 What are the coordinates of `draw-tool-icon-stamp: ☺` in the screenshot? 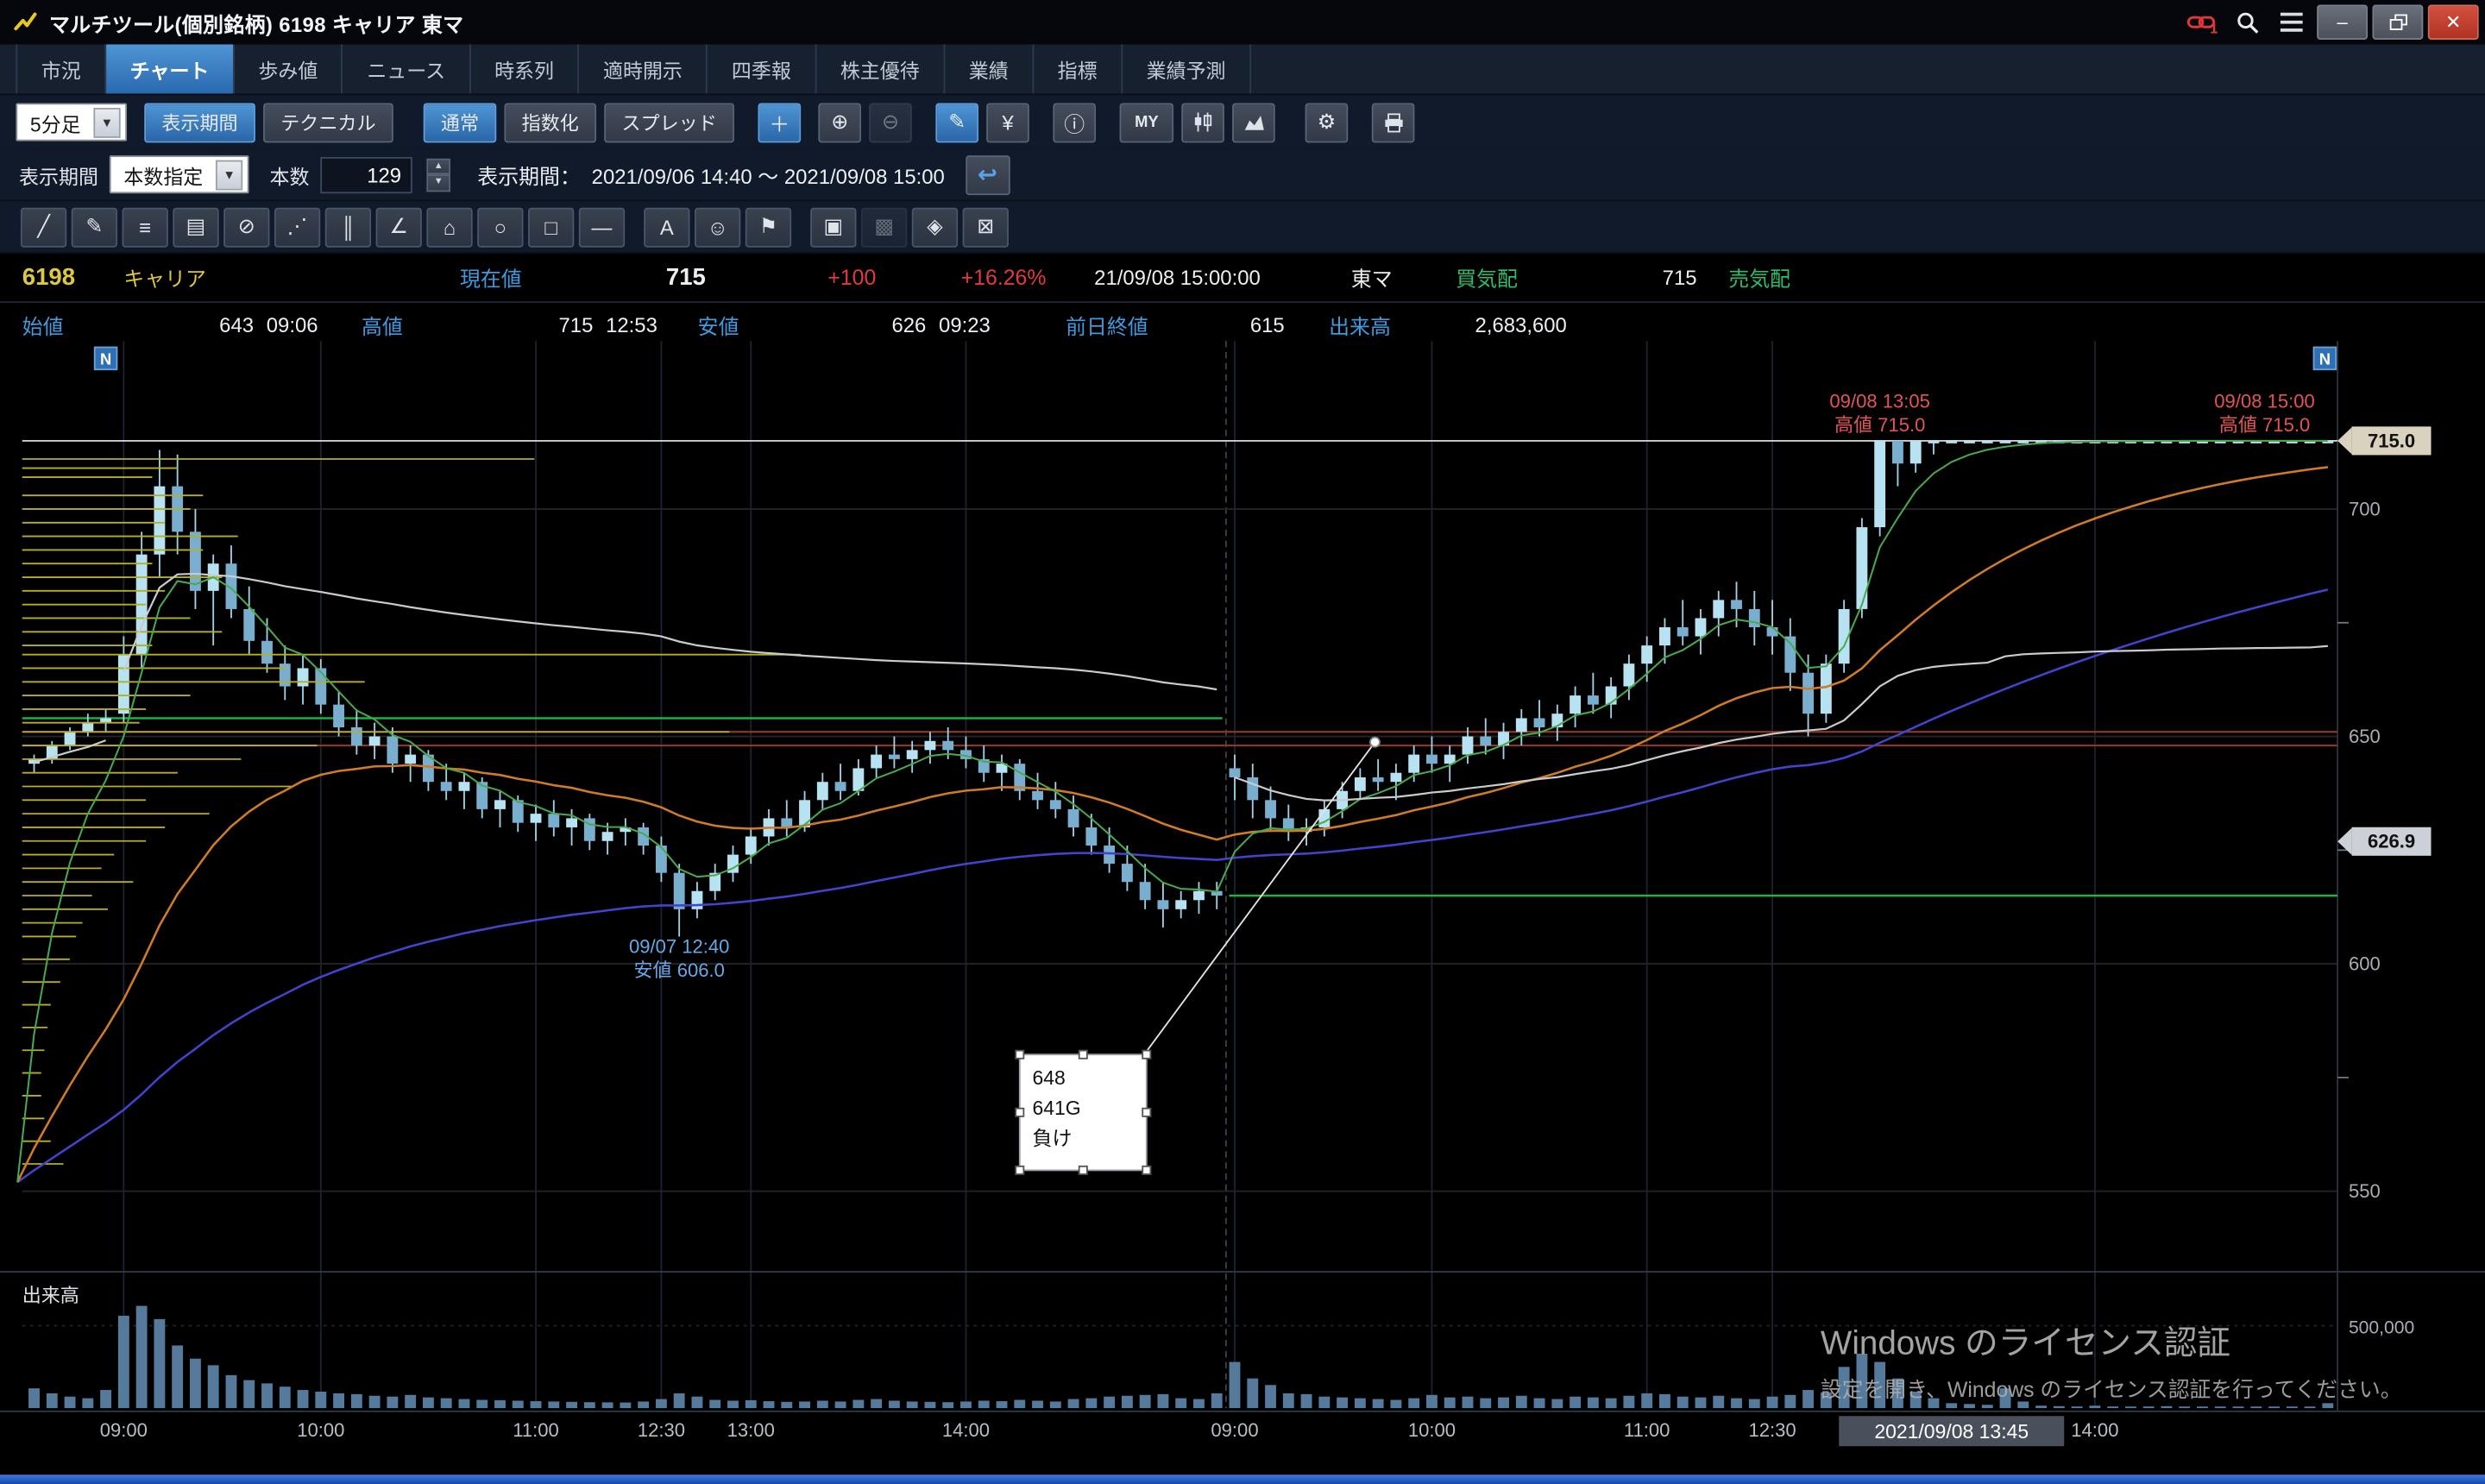 It's located at (718, 226).